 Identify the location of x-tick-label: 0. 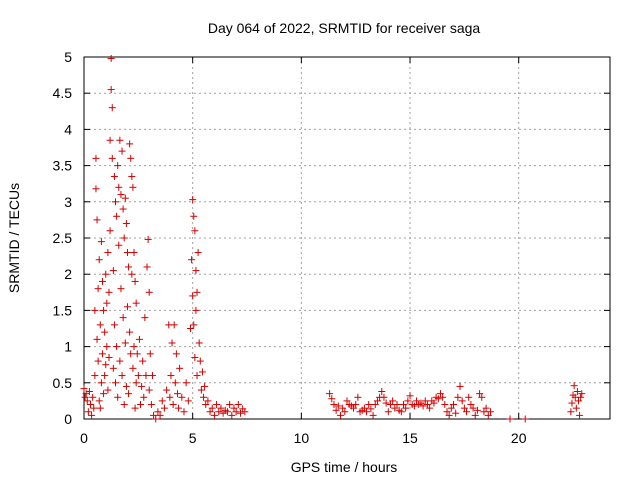
(84, 438).